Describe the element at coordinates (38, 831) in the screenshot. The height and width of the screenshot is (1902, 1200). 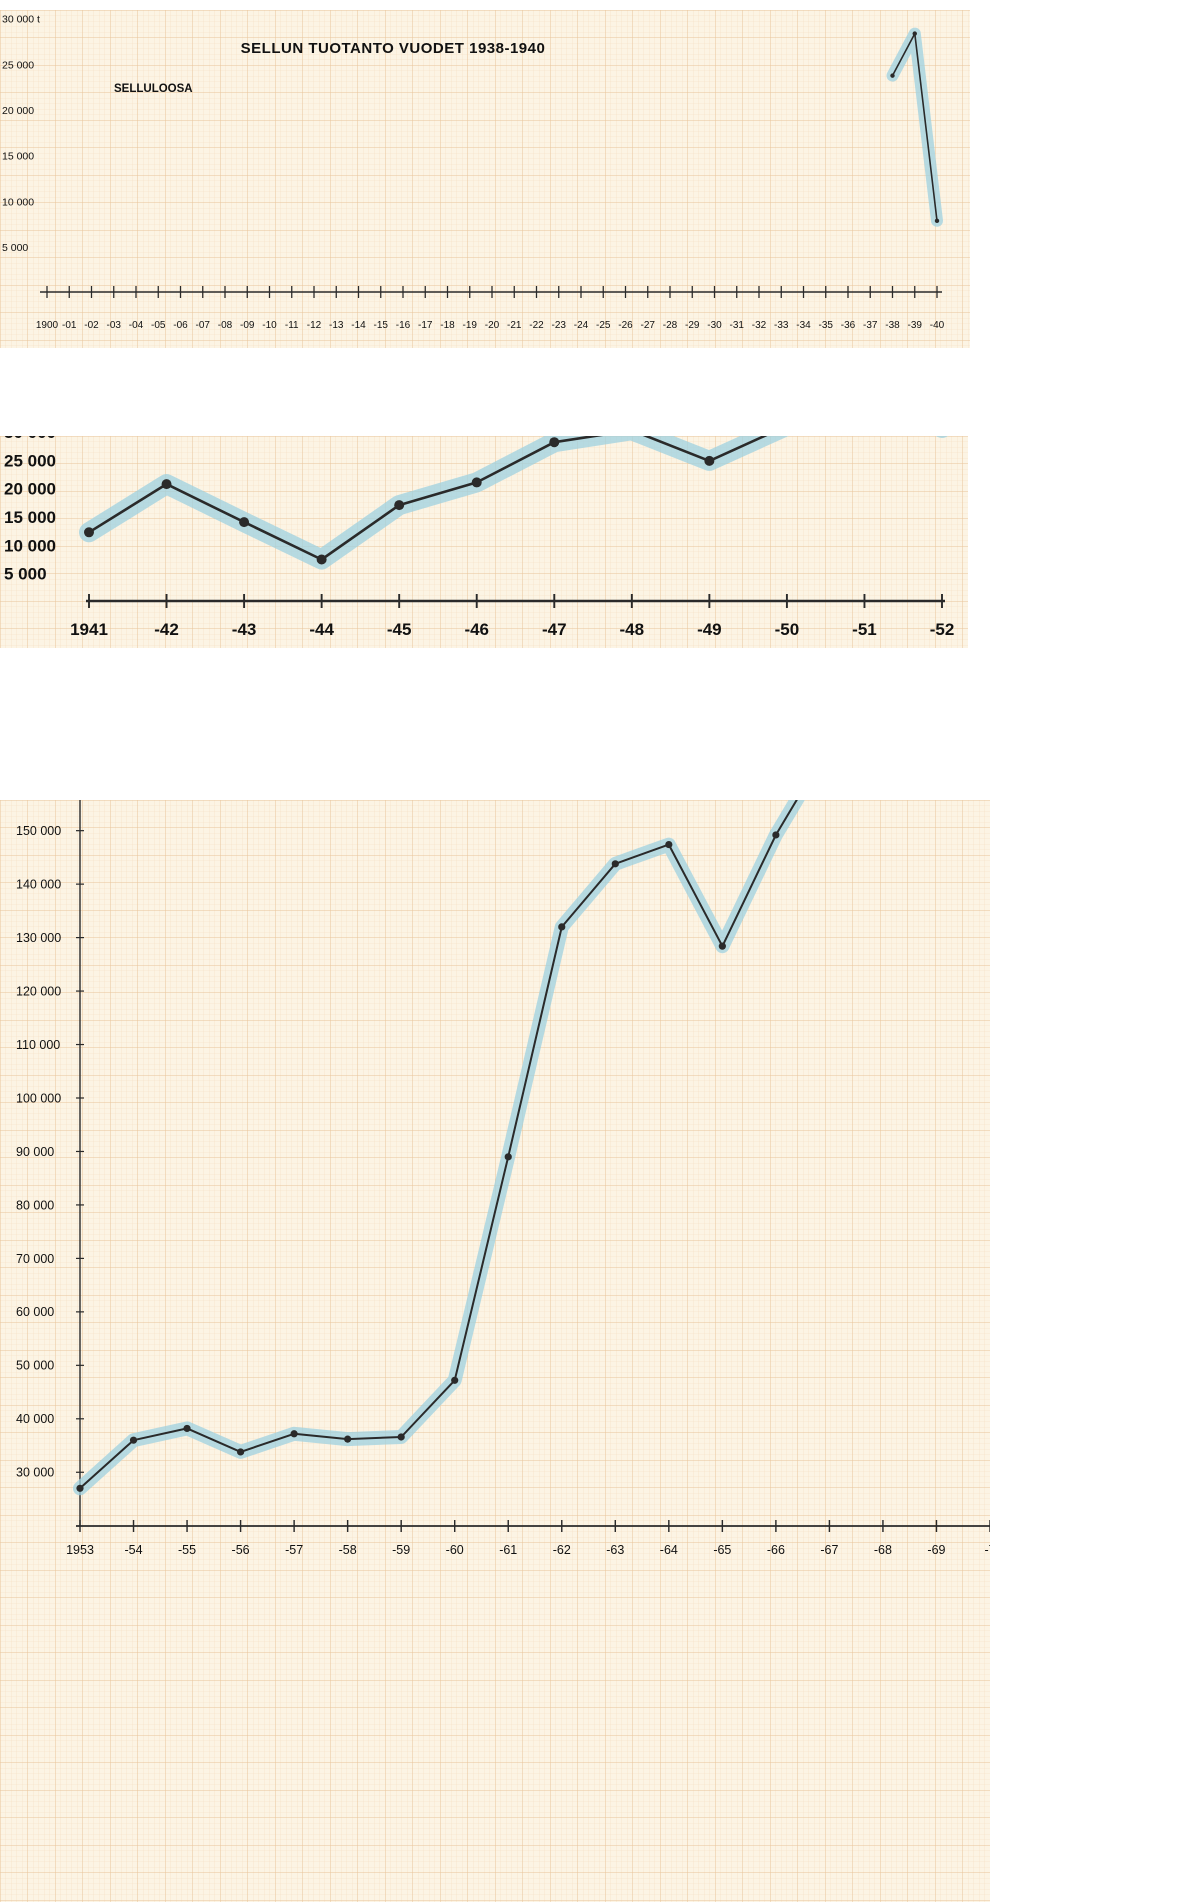
I see `y-tick-label: 150 000` at that location.